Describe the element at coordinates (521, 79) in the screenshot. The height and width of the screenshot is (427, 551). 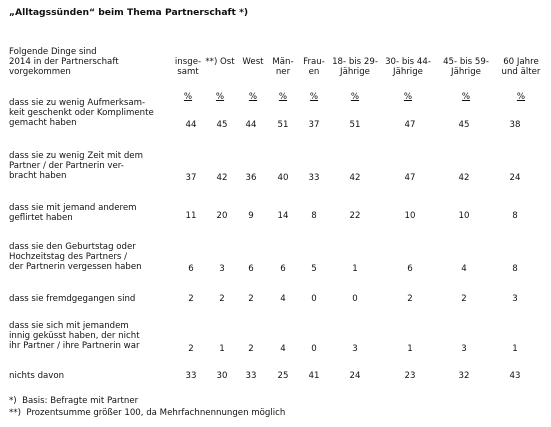
I see `col-header-60-plus: 60 Jahre und älter %` at that location.